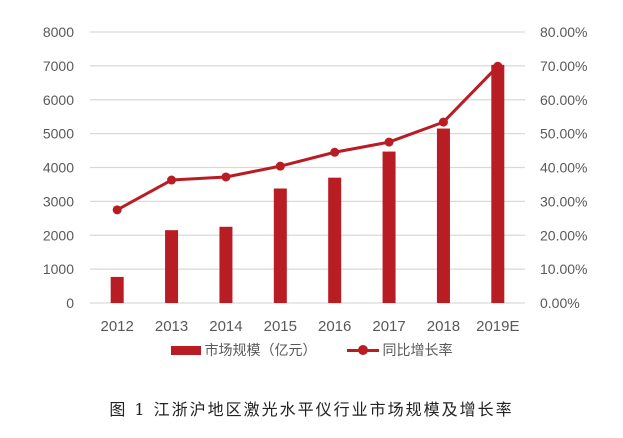  I want to click on line-marker-2014, so click(226, 177).